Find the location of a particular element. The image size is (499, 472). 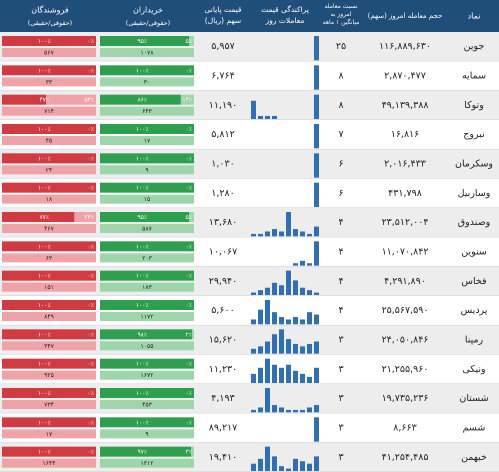

symbol: شستان is located at coordinates (473, 398).